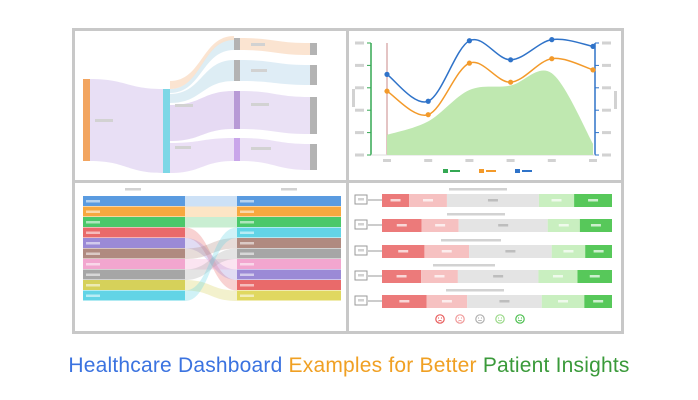 The height and width of the screenshot is (400, 698). What do you see at coordinates (460, 321) in the screenshot?
I see `sad-face-mouth` at bounding box center [460, 321].